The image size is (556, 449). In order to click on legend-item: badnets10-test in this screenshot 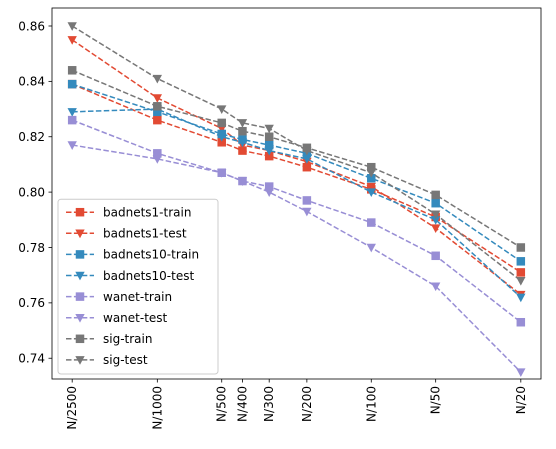, I will do `click(130, 276)`.